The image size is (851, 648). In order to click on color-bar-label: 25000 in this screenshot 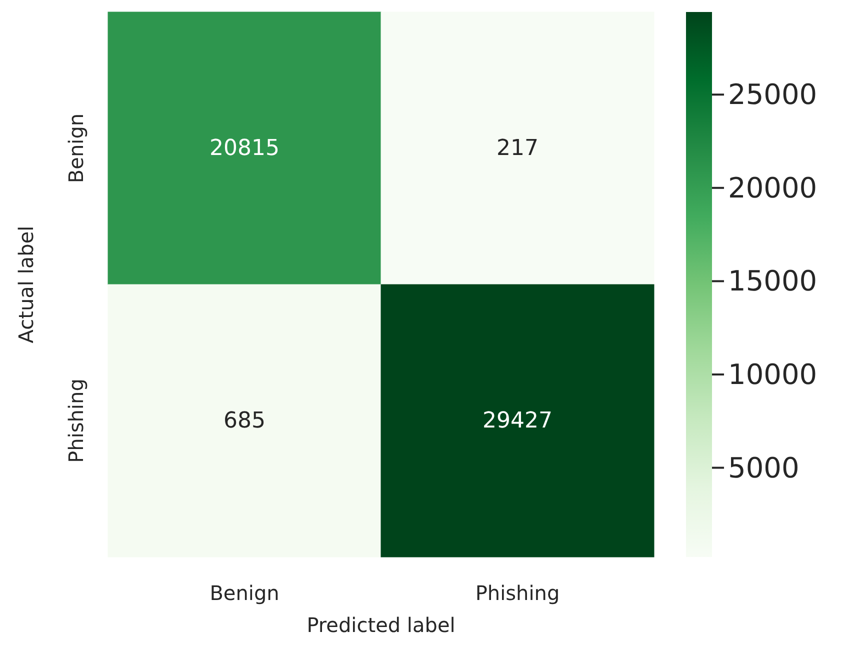, I will do `click(773, 95)`.